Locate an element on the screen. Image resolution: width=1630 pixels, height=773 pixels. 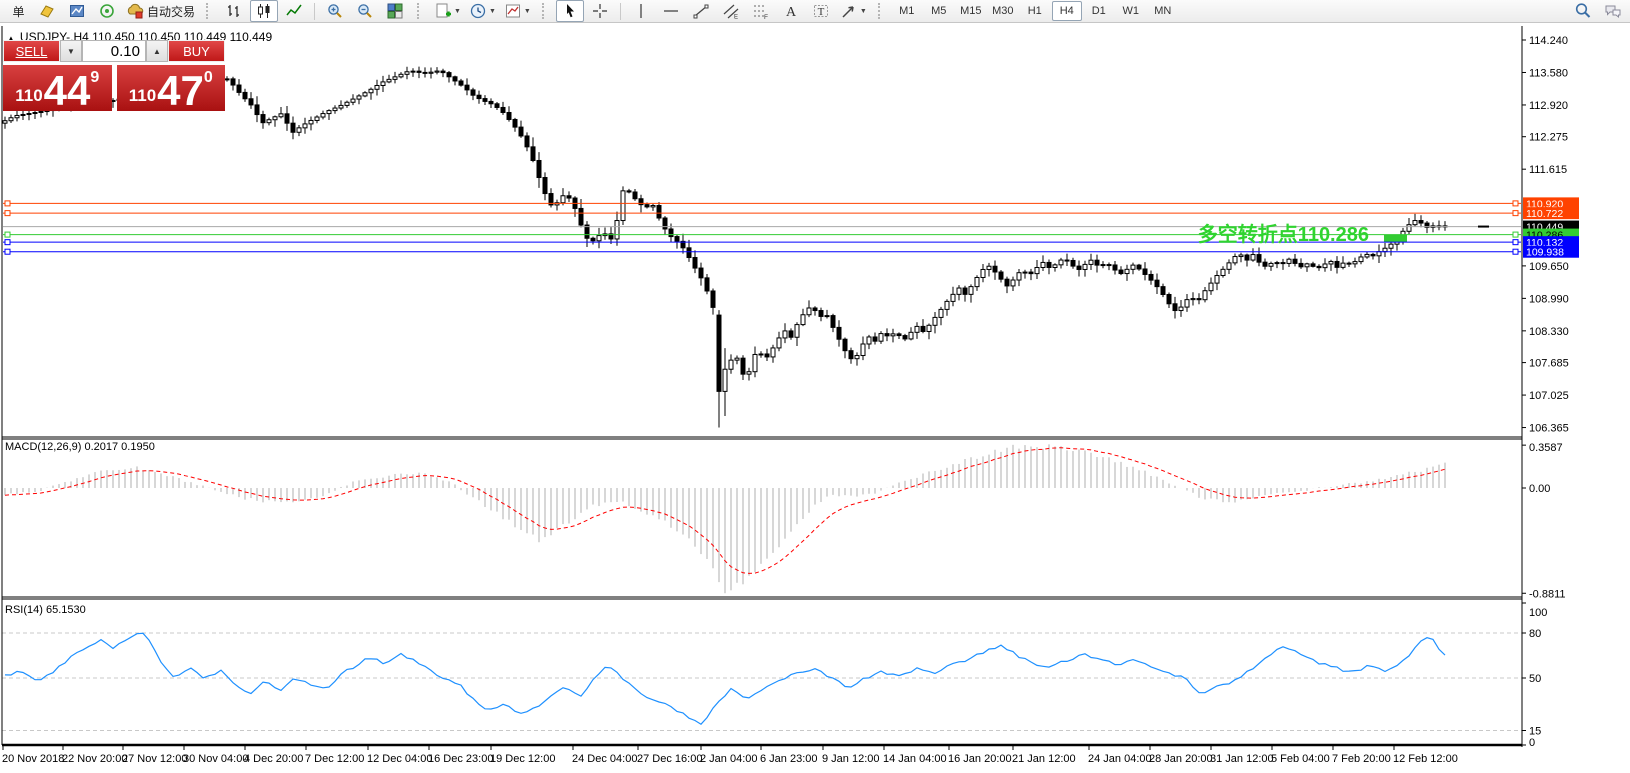
bar-chart-button is located at coordinates (234, 11).